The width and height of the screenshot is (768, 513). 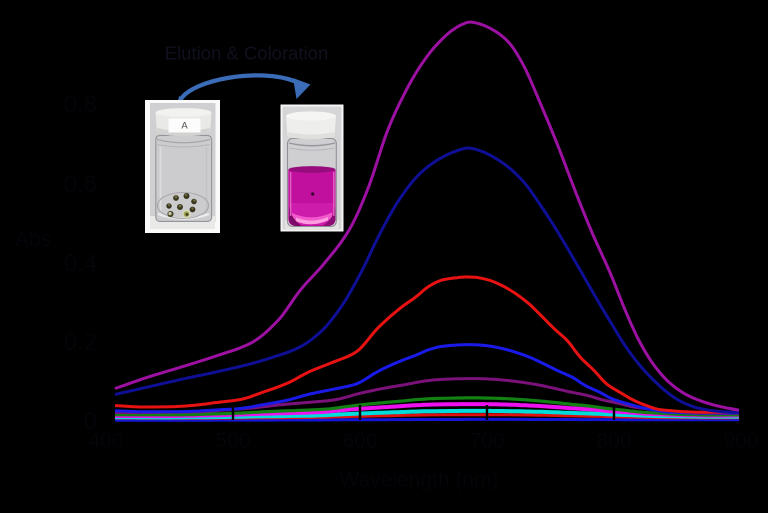 I want to click on svg-text: 400, so click(x=105, y=441).